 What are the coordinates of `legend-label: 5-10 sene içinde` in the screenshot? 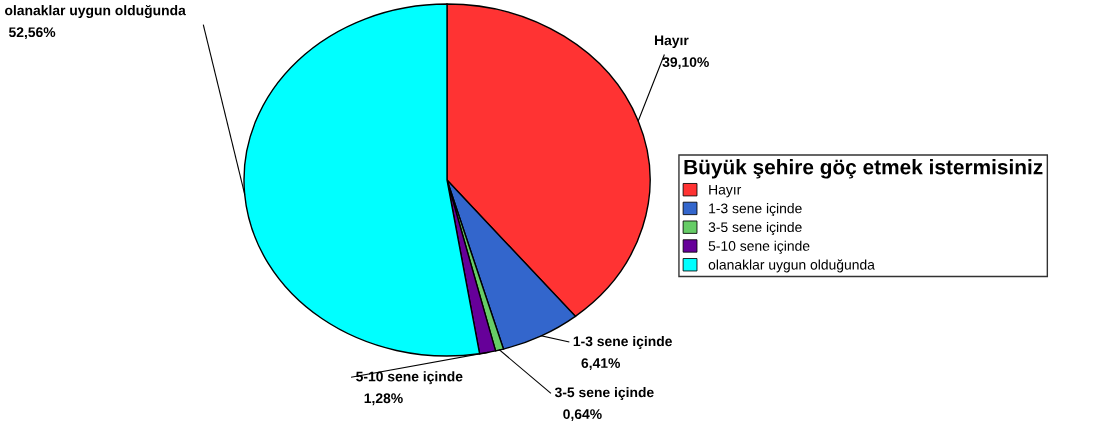 It's located at (759, 247).